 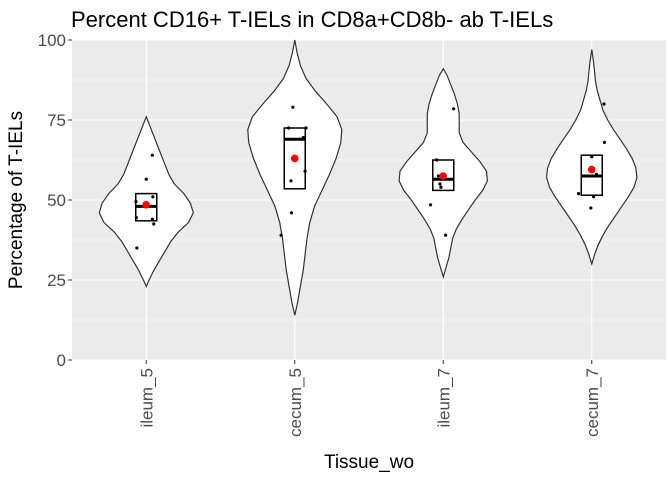 I want to click on y-tick-label: 0, so click(x=61, y=360).